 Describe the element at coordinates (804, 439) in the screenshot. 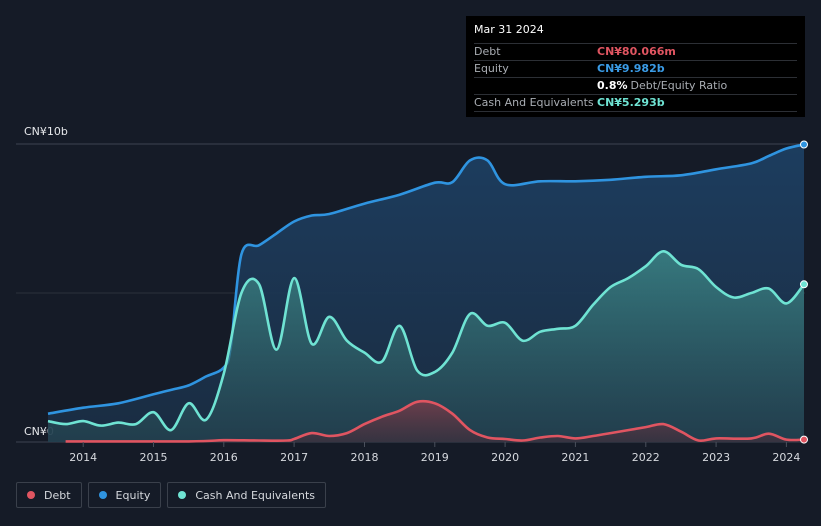

I see `series-endpoint-debt` at that location.